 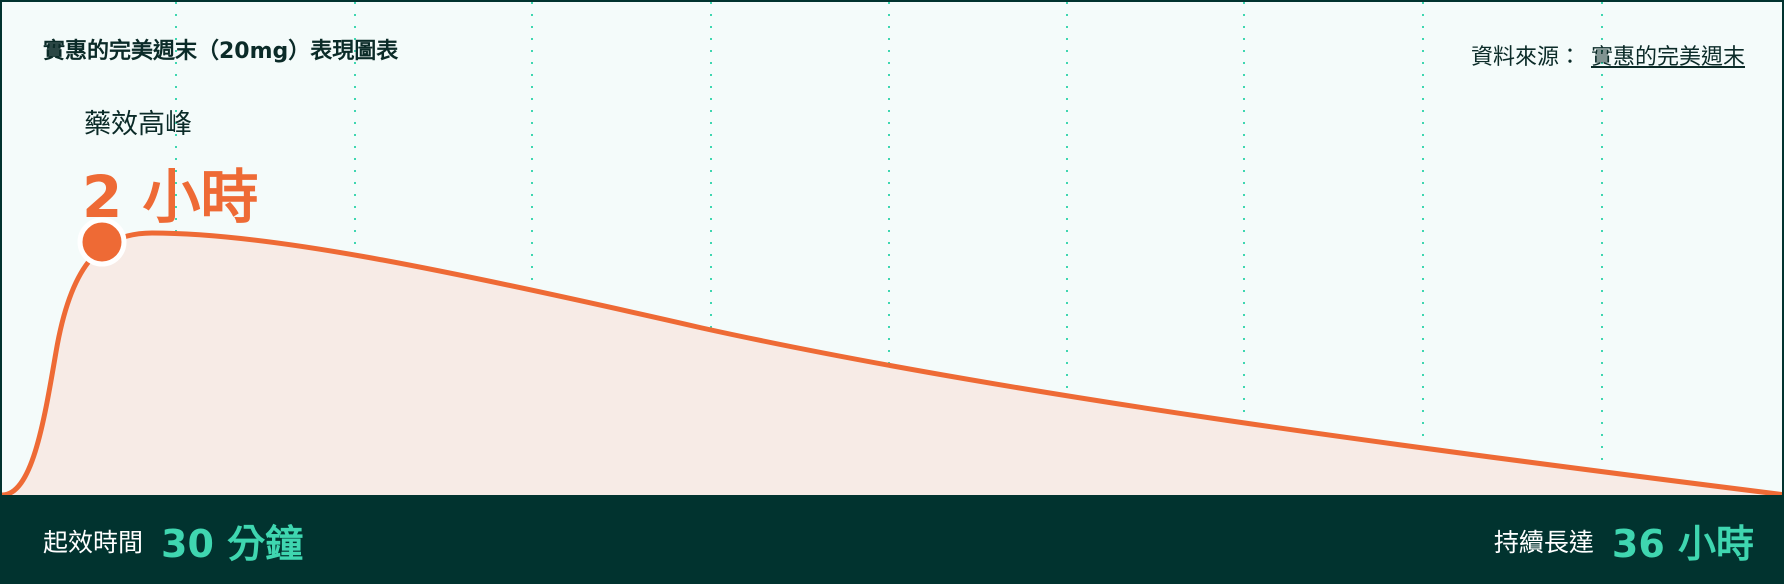 I want to click on source: 資料來源： 實惠的完美週末, so click(x=1608, y=55).